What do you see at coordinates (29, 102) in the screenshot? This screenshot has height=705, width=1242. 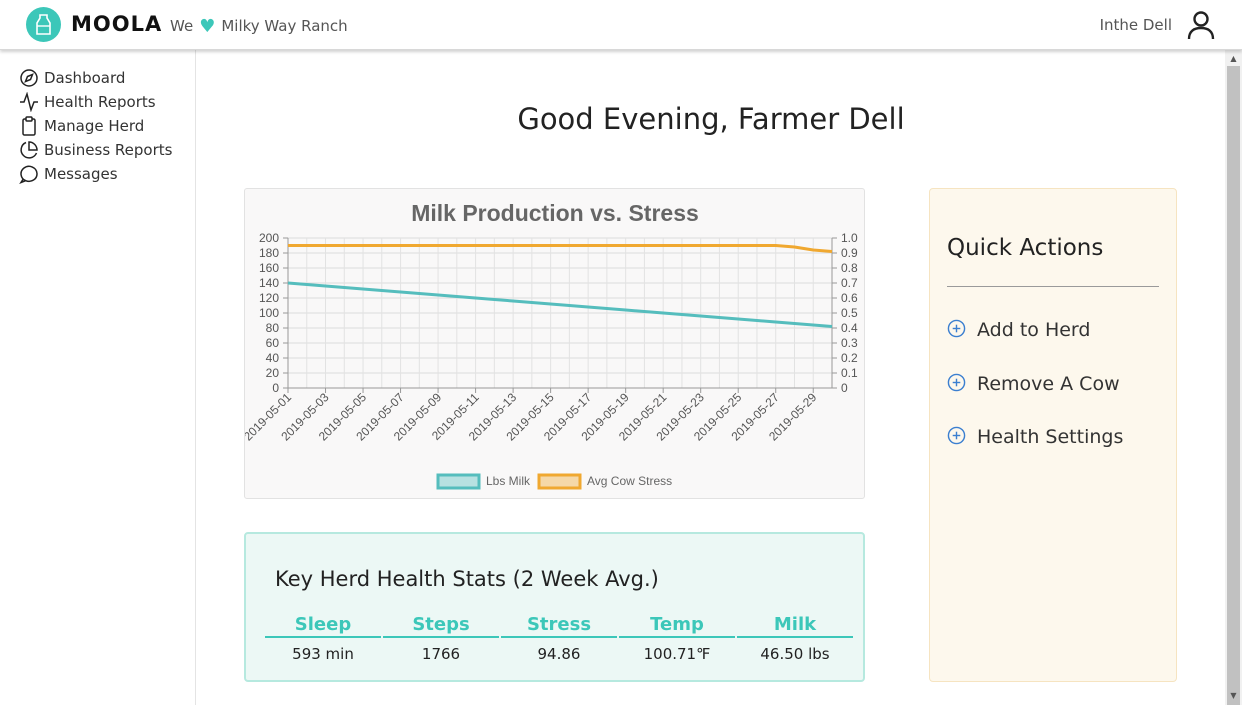 I see `activity-icon` at bounding box center [29, 102].